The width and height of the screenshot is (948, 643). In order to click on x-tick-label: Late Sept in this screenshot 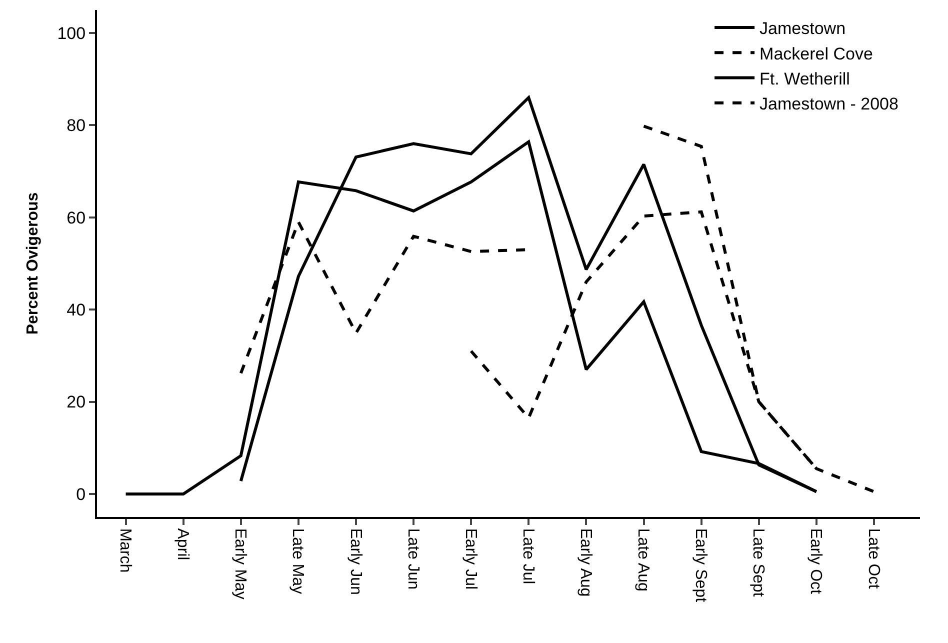, I will do `click(758, 563)`.